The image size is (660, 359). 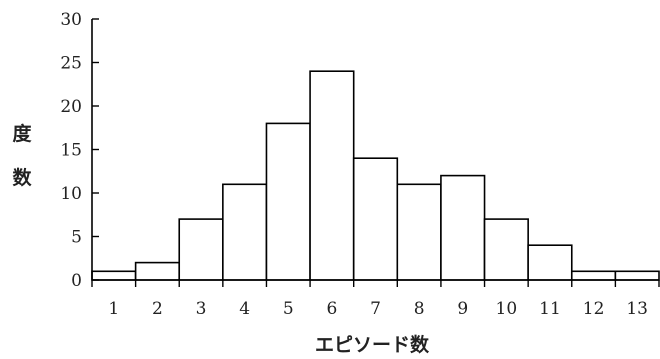 I want to click on y-tick-label-0: 0, so click(x=76, y=281).